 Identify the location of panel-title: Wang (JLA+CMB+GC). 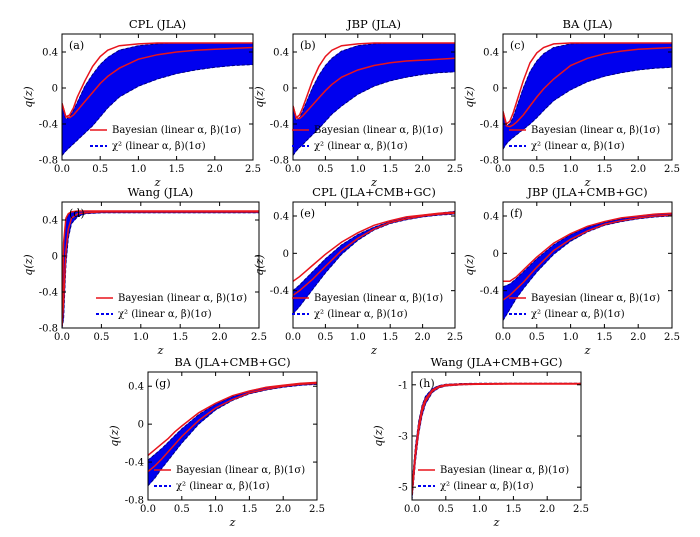
(497, 362).